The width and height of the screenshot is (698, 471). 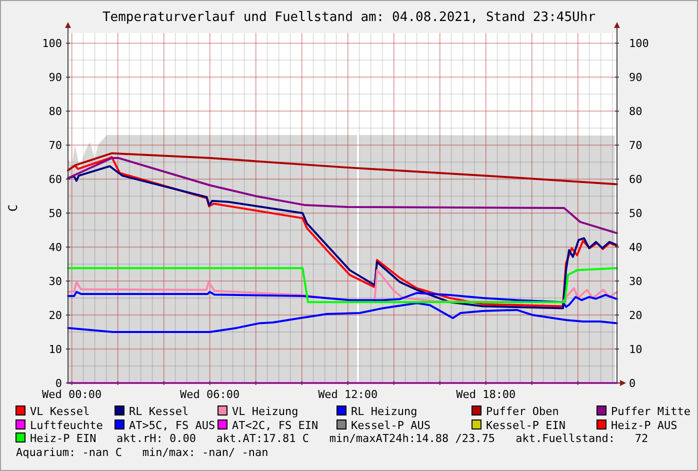 I want to click on legend-label: Puffer Oben, so click(x=522, y=411).